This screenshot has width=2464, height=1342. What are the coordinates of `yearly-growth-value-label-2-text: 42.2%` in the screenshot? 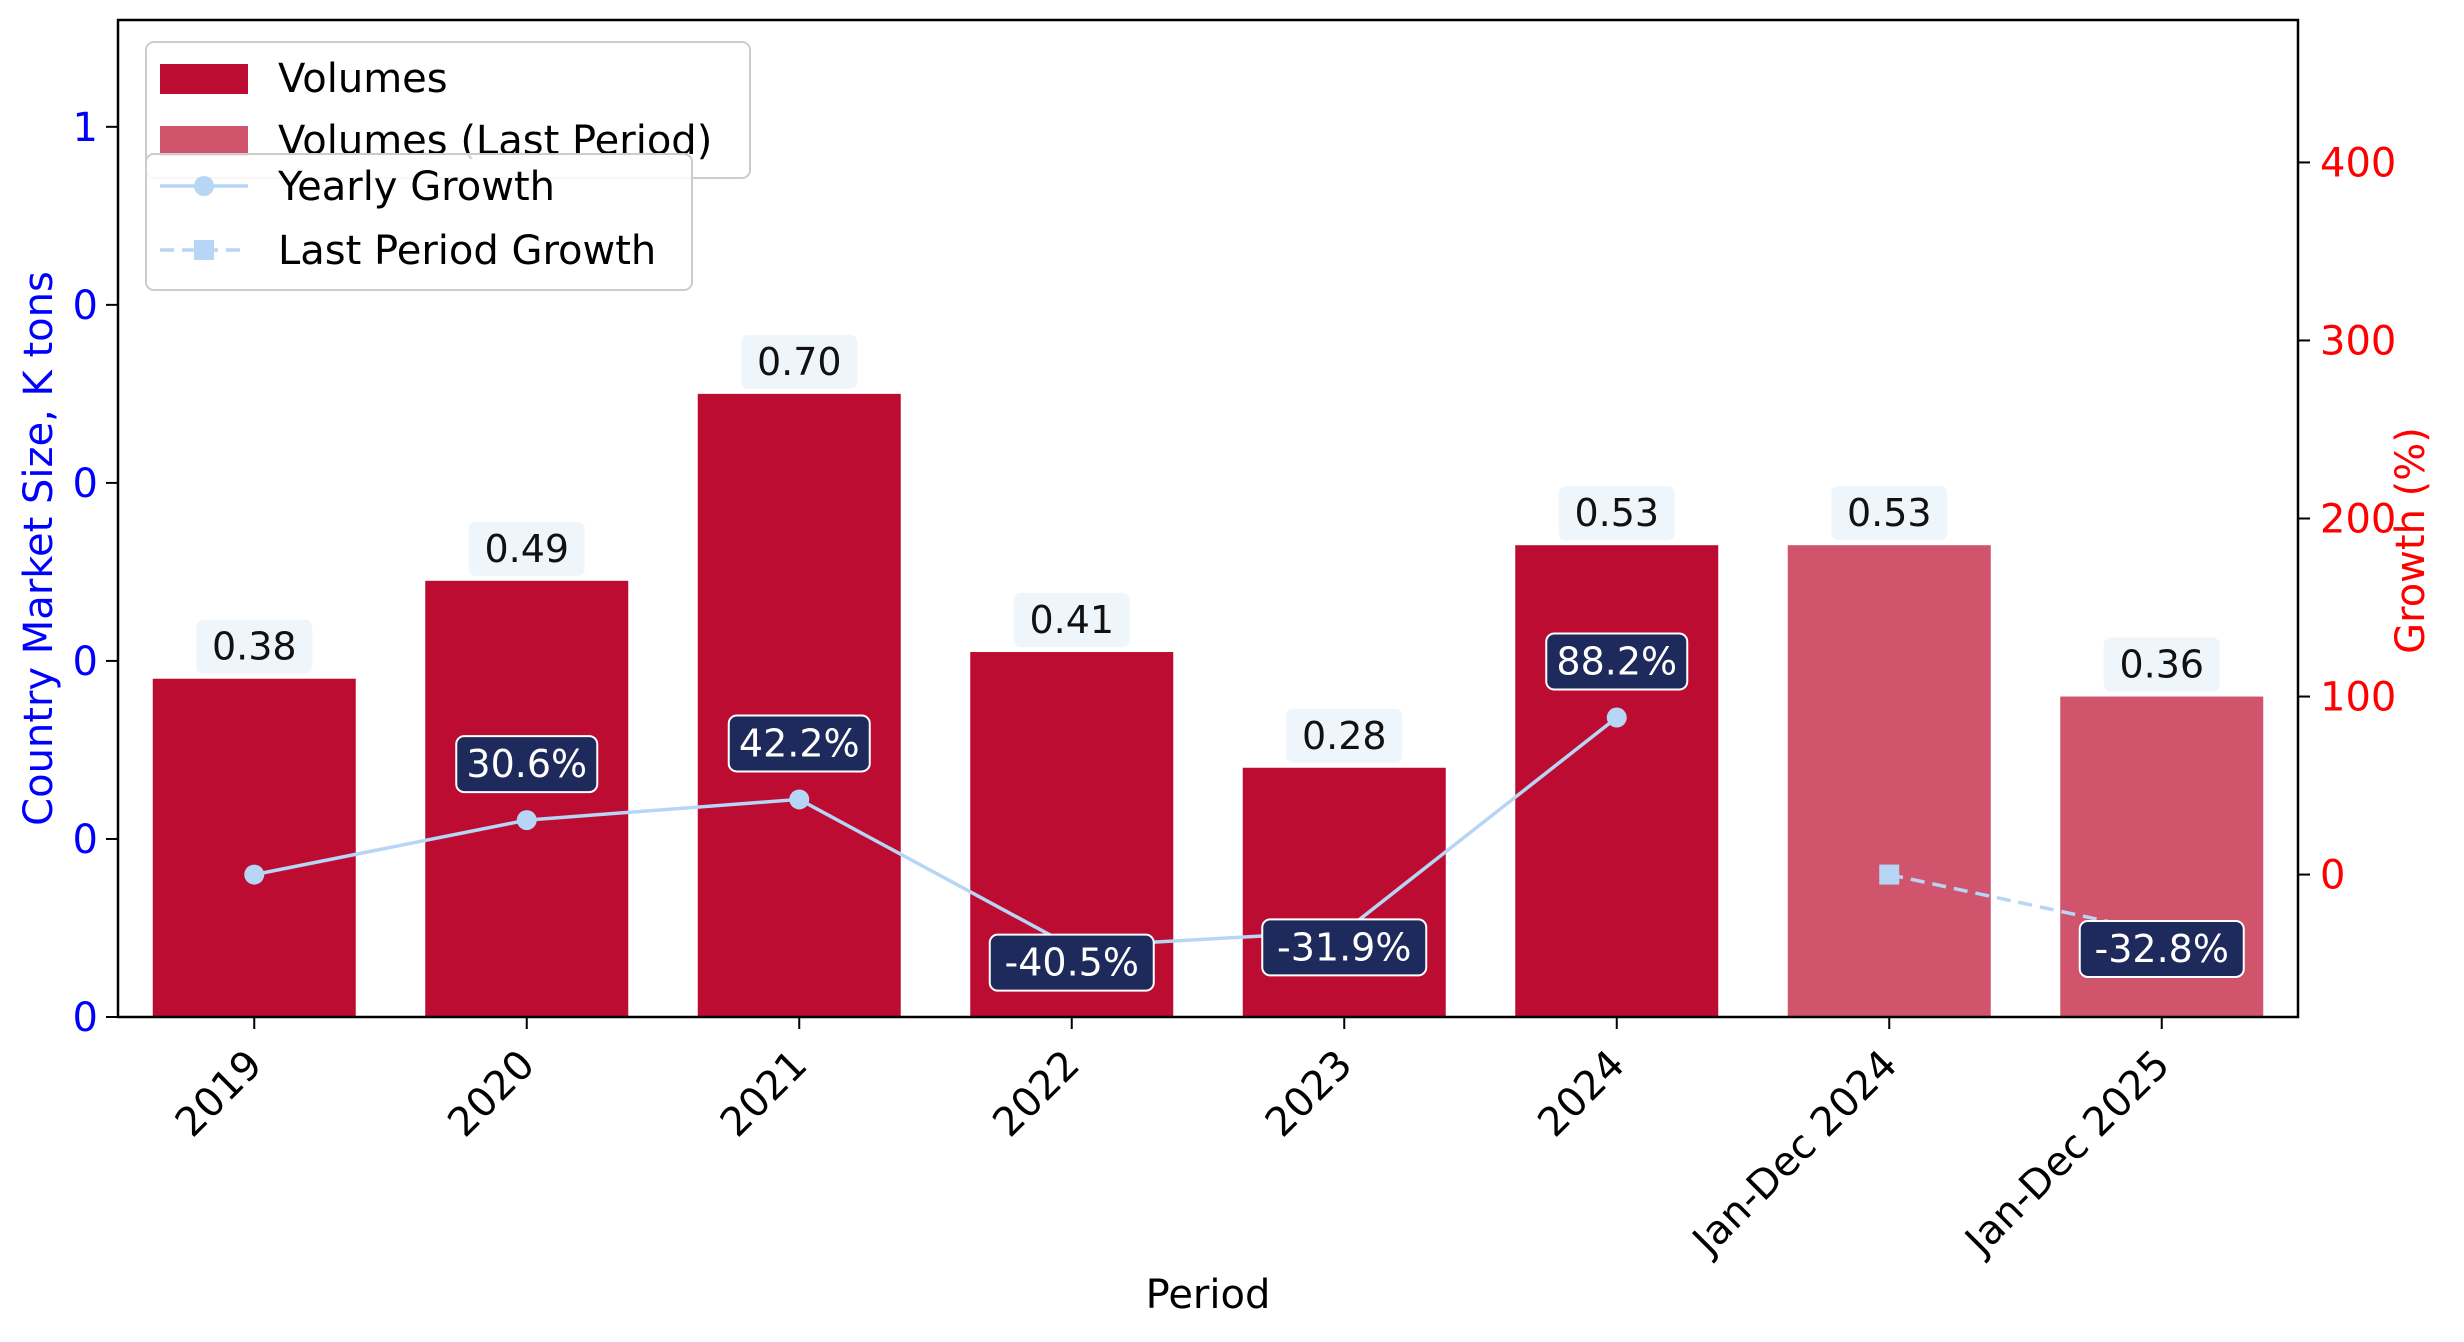 It's located at (799, 743).